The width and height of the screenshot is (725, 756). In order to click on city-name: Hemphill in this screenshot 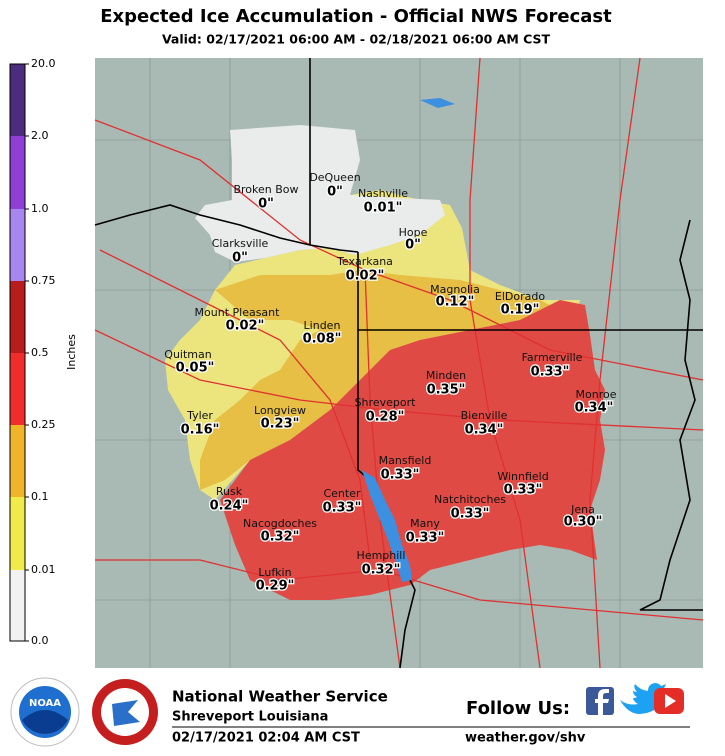, I will do `click(381, 555)`.